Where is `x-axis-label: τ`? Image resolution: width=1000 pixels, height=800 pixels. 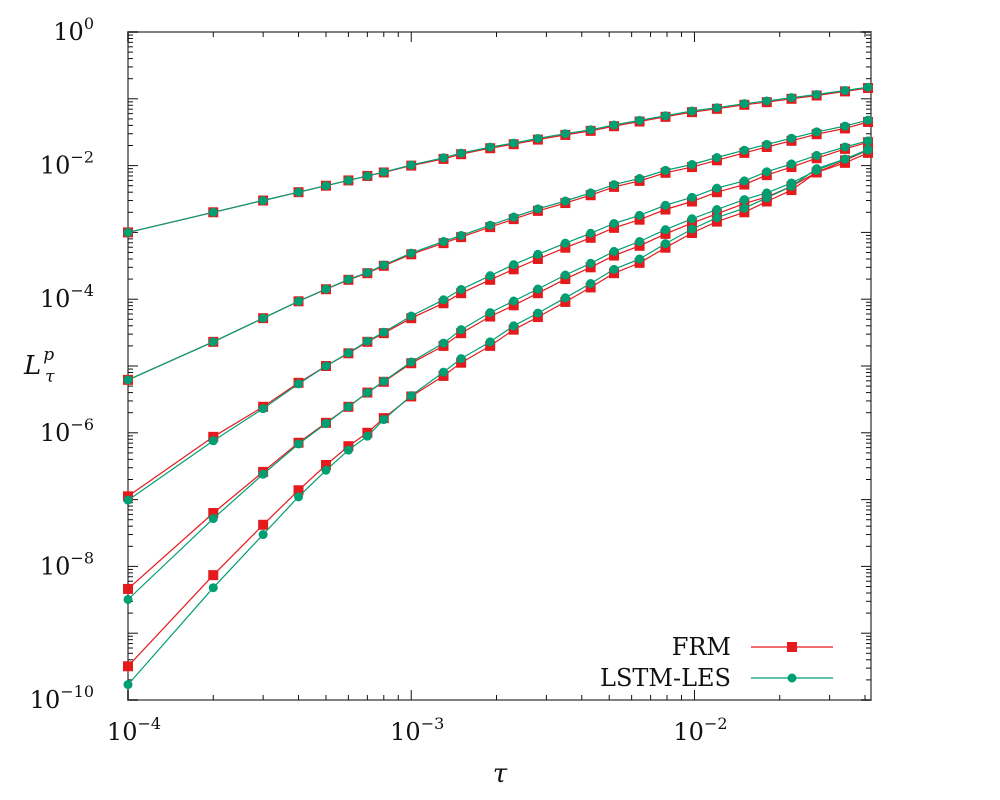
x-axis-label: τ is located at coordinates (500, 774).